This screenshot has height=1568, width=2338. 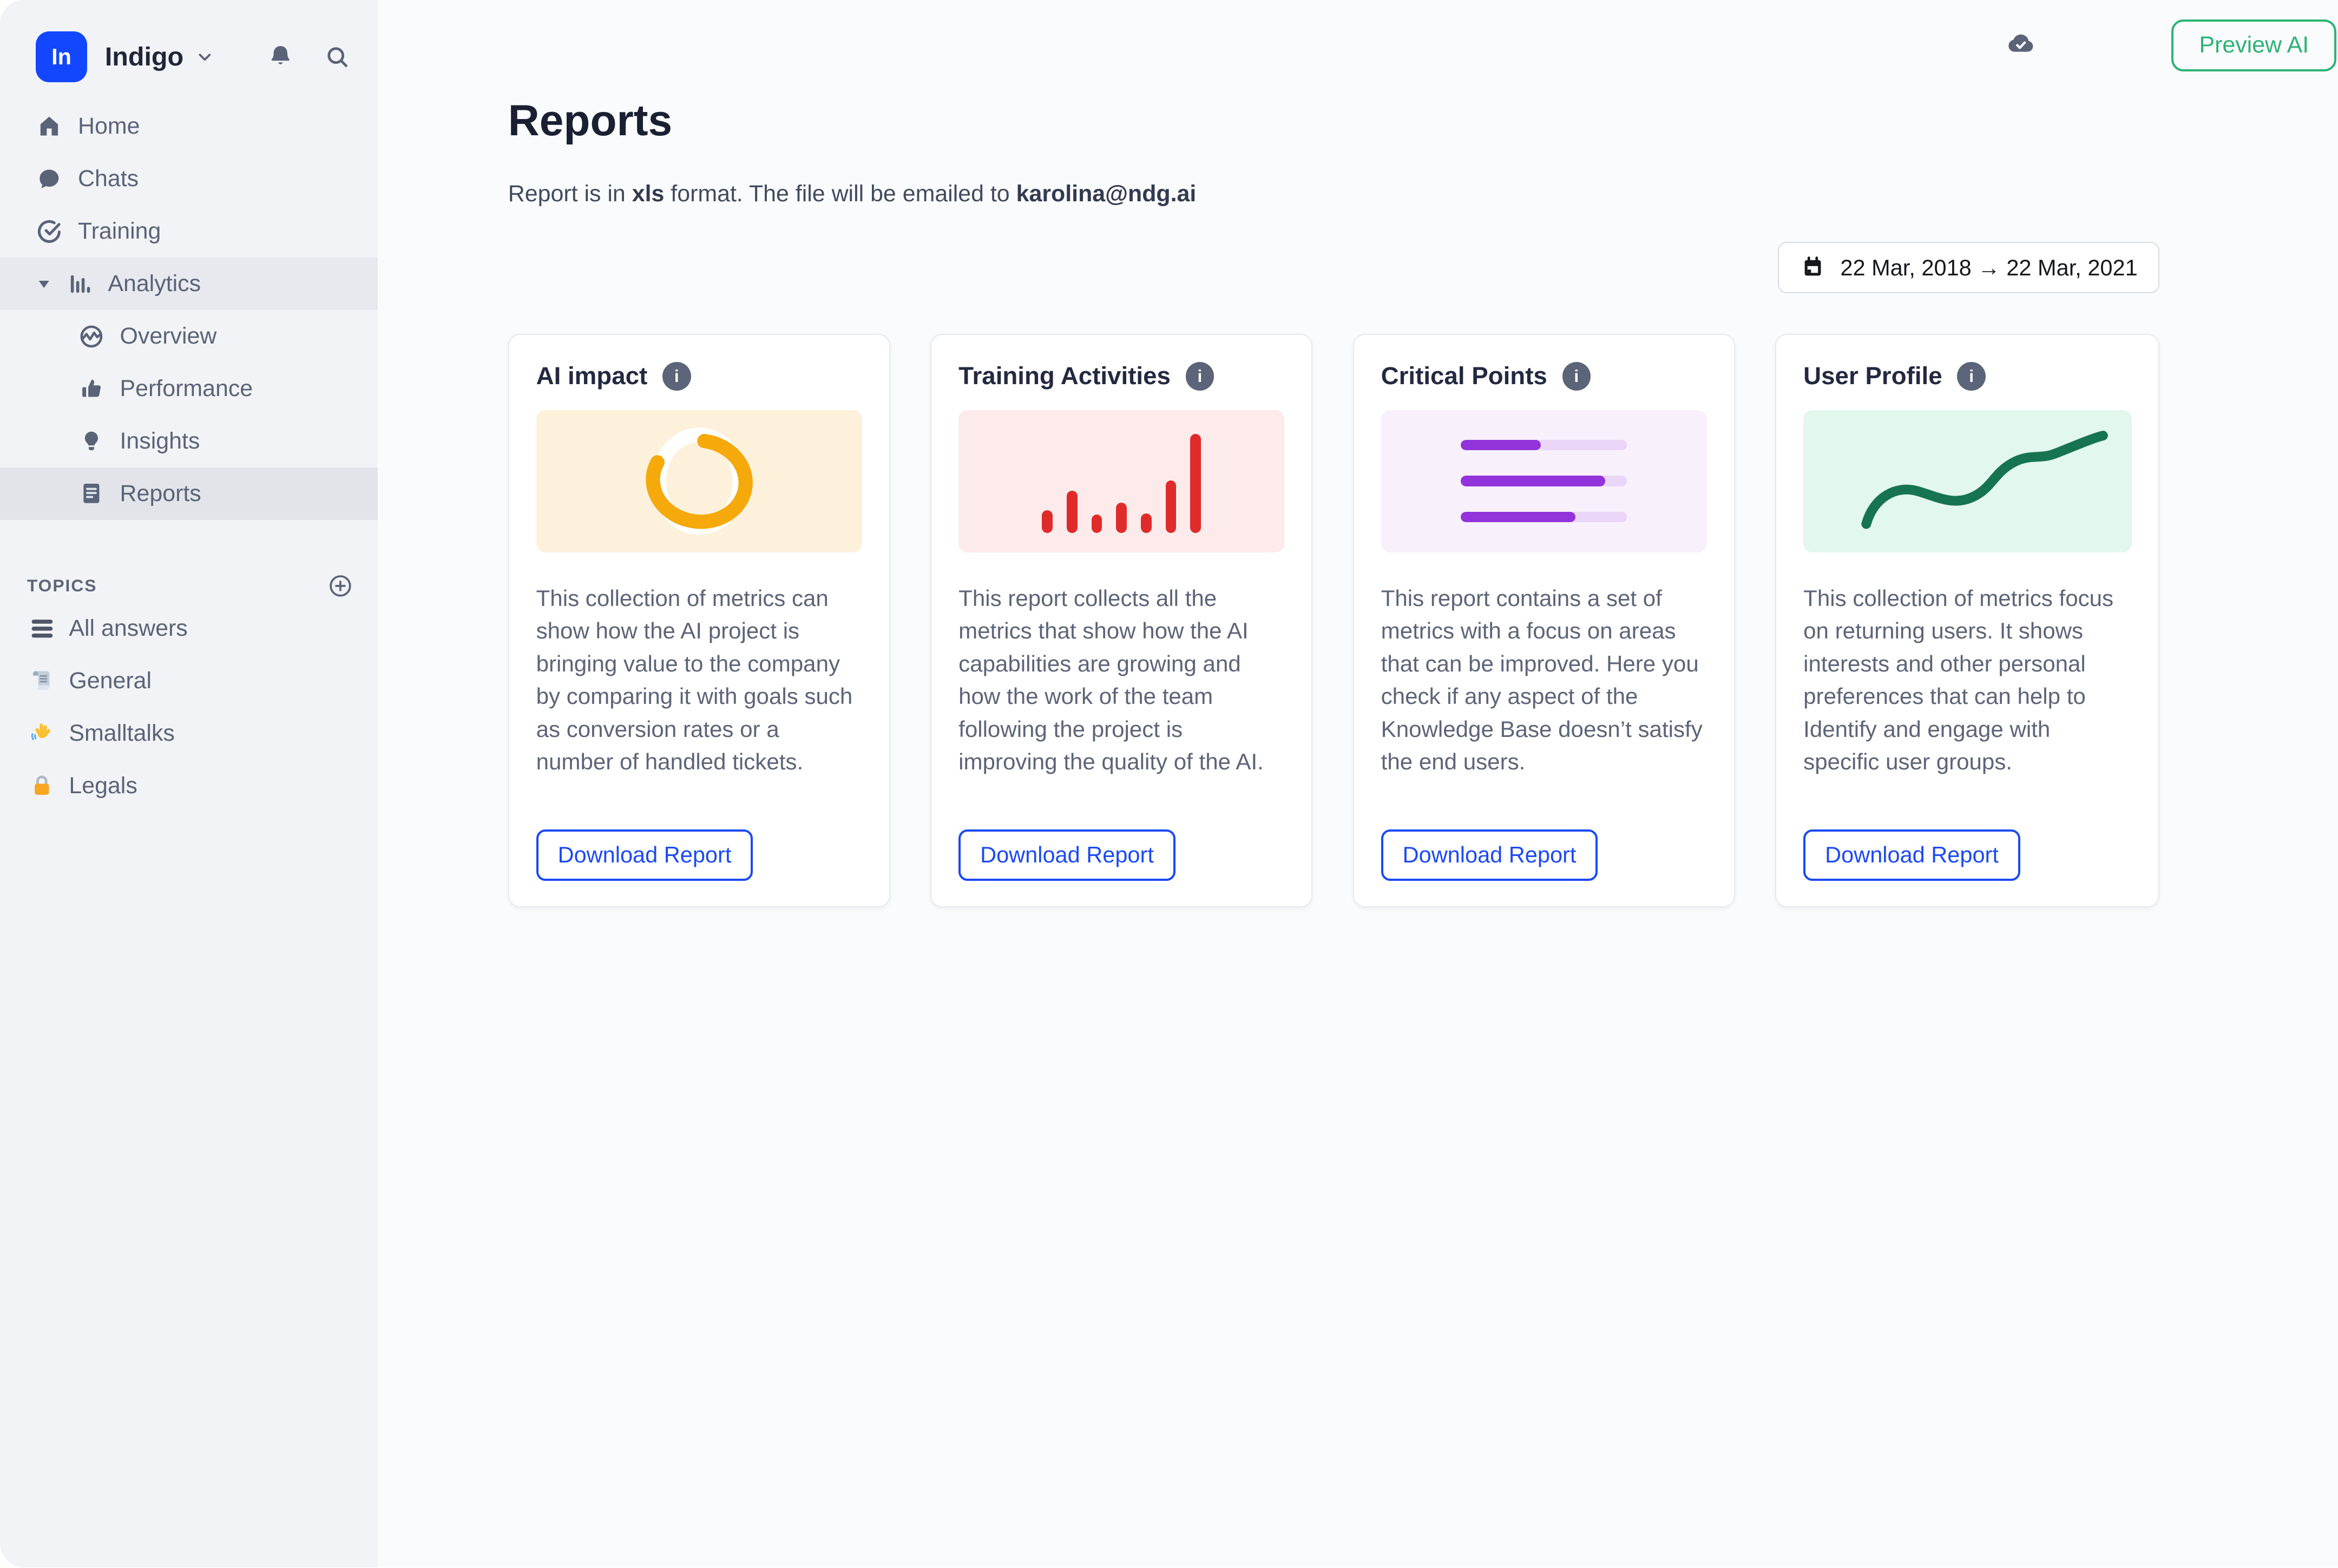 What do you see at coordinates (189, 231) in the screenshot?
I see `sidebar-item-training: Training` at bounding box center [189, 231].